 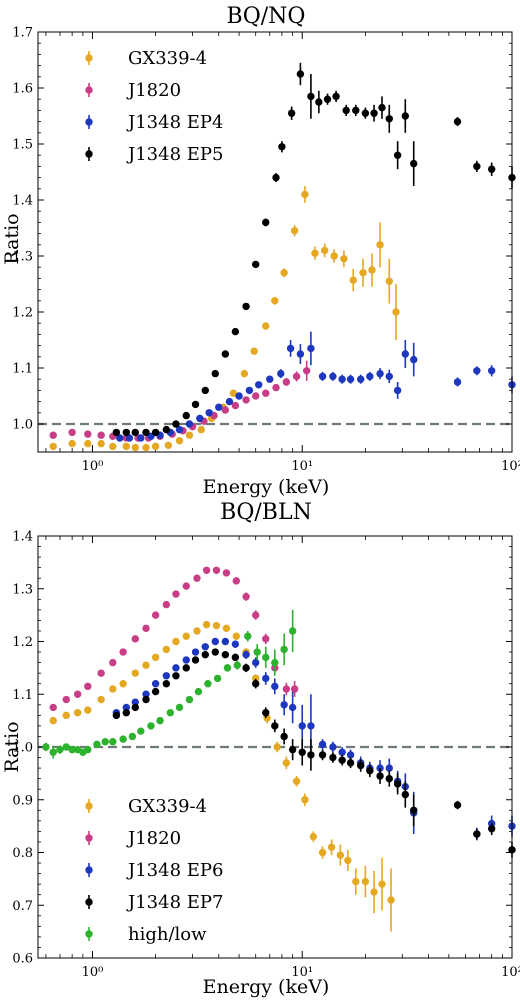 What do you see at coordinates (174, 154) in the screenshot?
I see `legend-label: J1348 EP5` at bounding box center [174, 154].